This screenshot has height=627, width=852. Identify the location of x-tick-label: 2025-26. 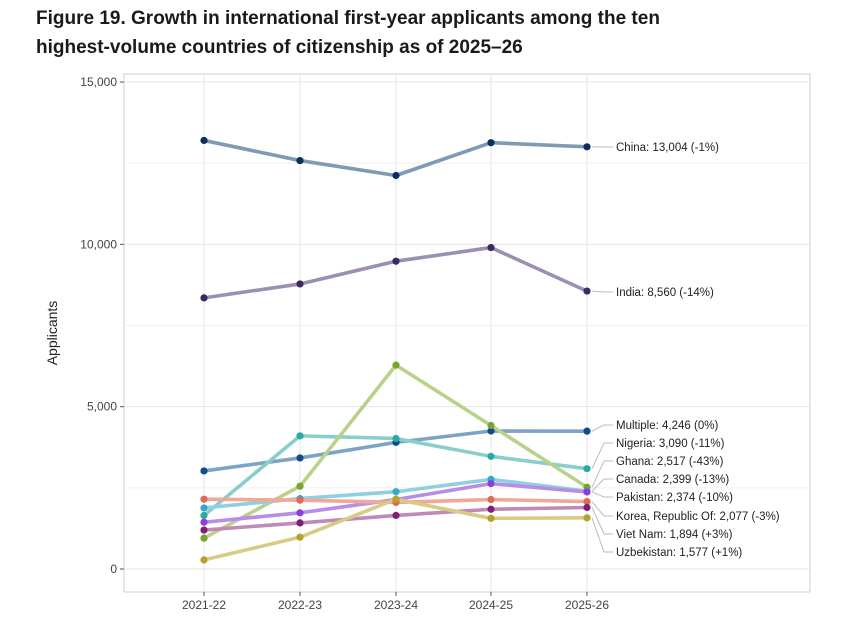
(587, 605).